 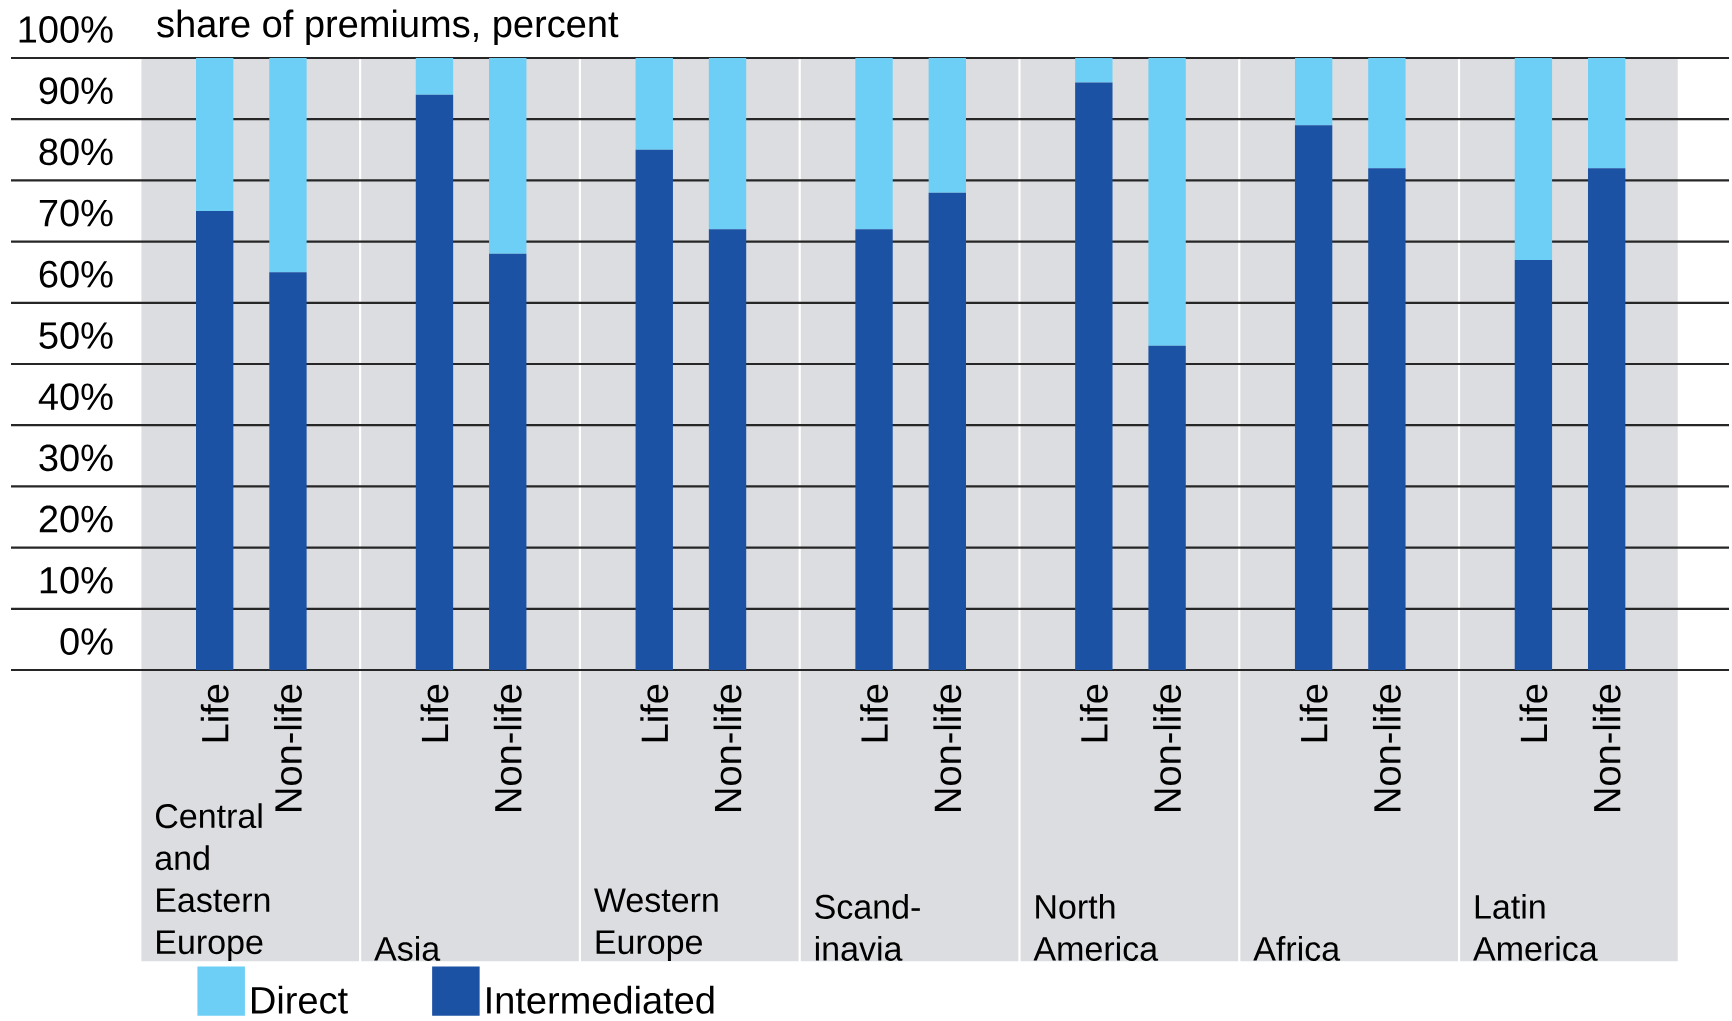 I want to click on legend-label: Intermediated, so click(x=600, y=999).